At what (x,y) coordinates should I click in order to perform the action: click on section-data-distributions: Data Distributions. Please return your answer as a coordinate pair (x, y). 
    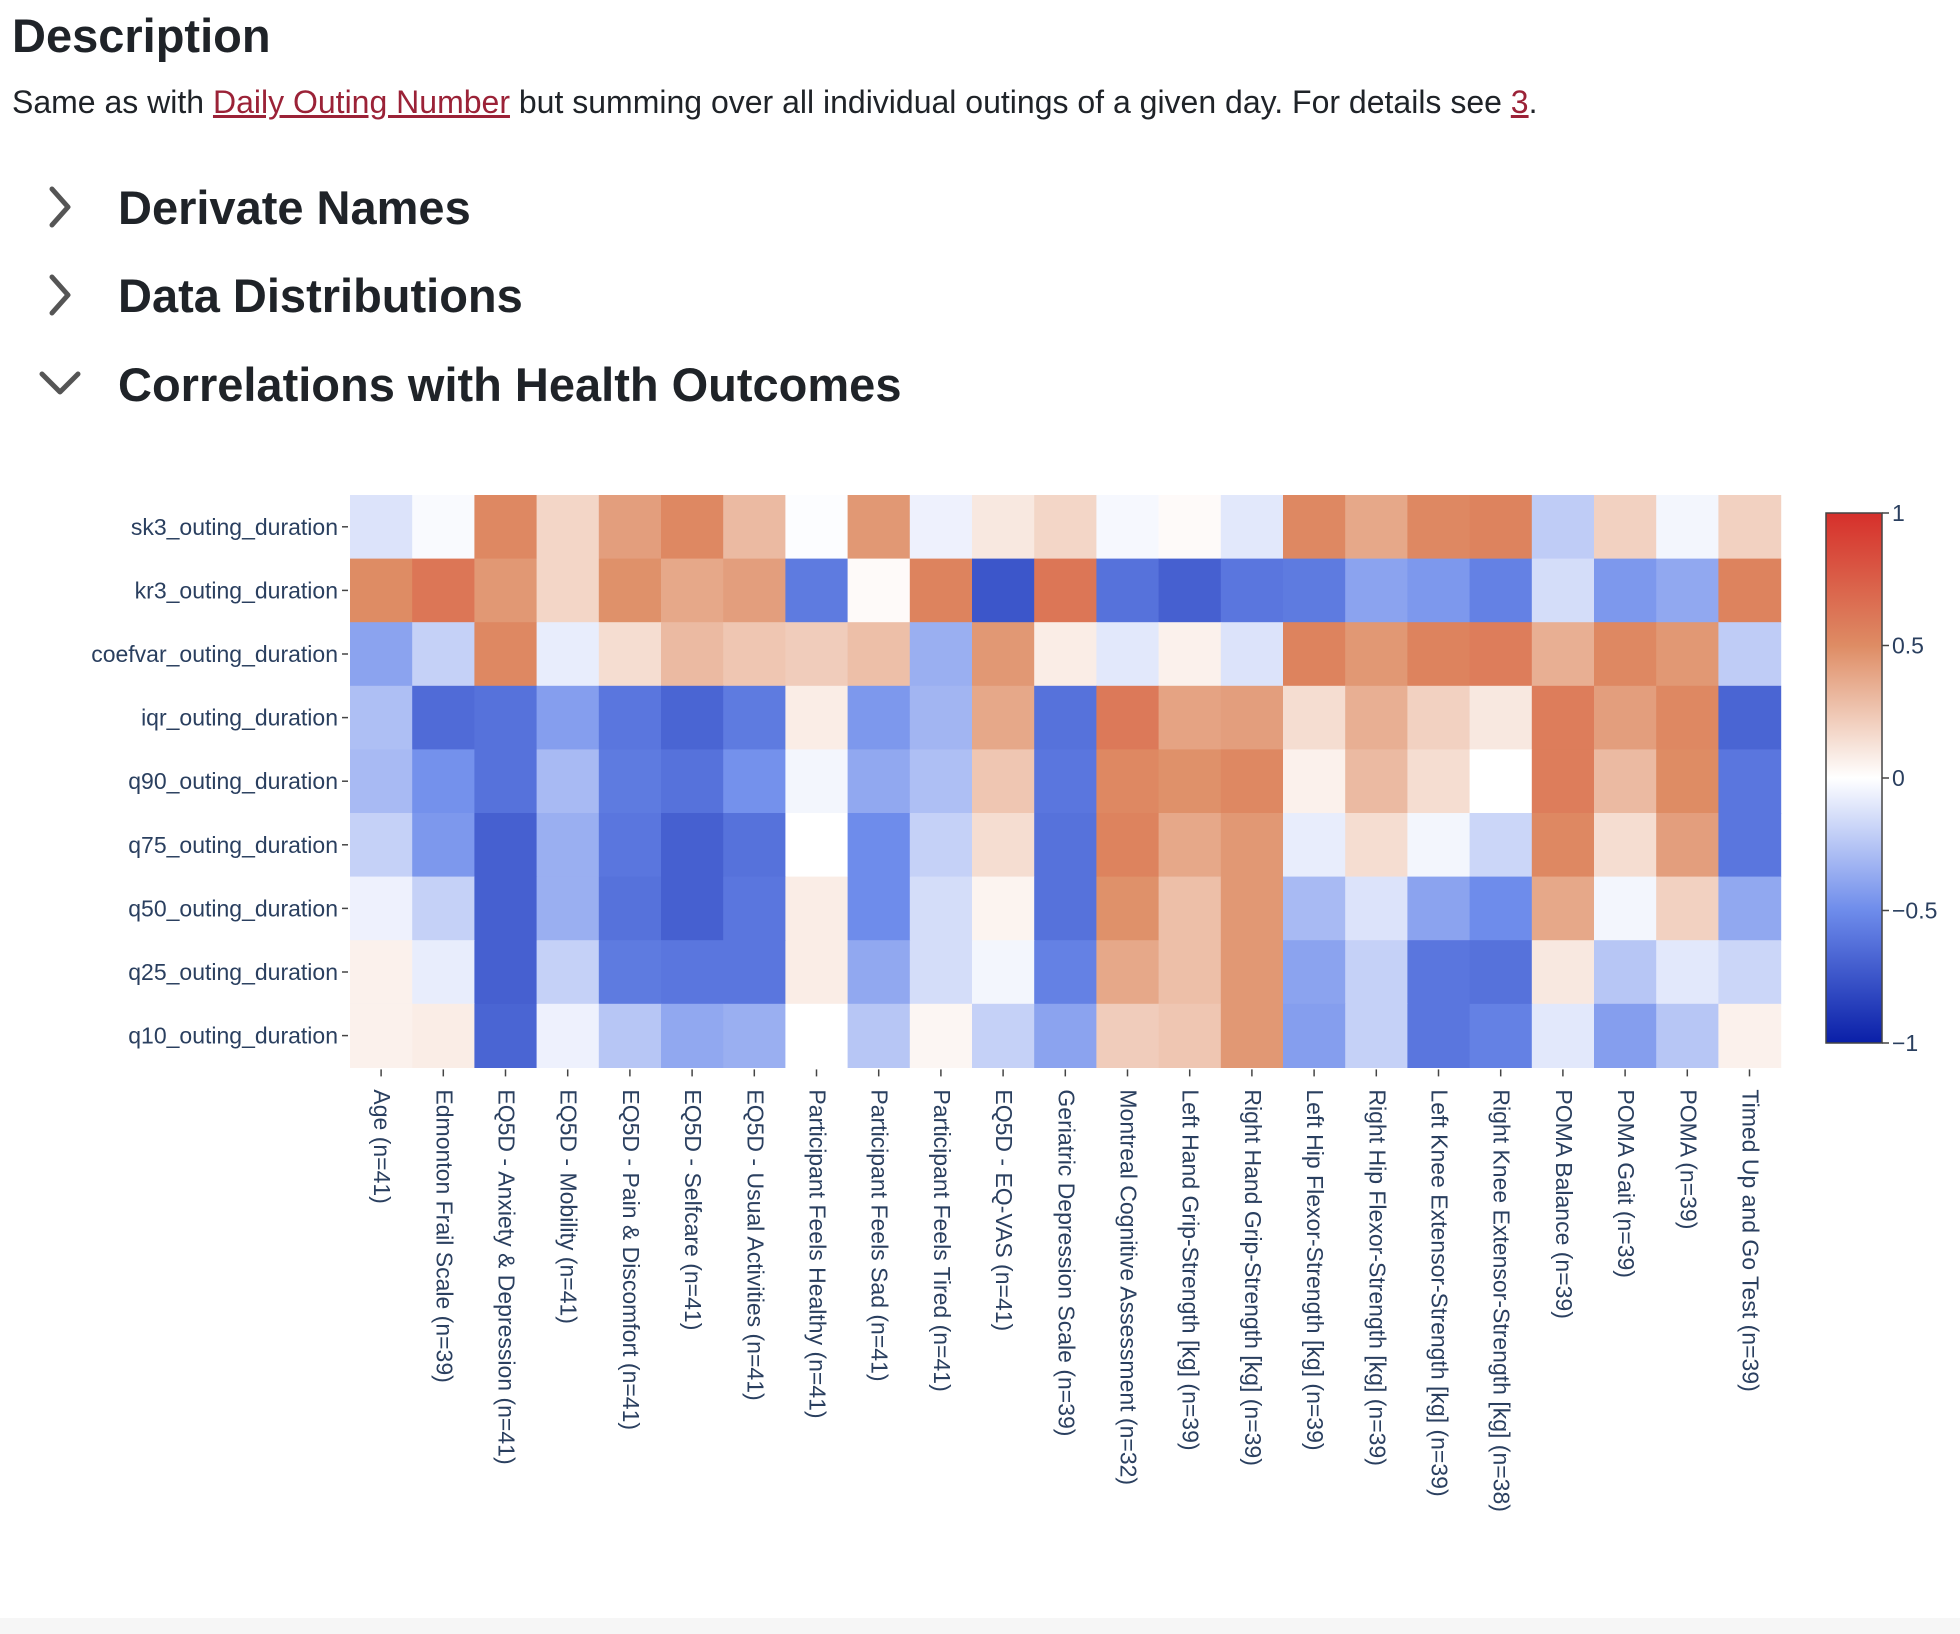
    Looking at the image, I should click on (276, 295).